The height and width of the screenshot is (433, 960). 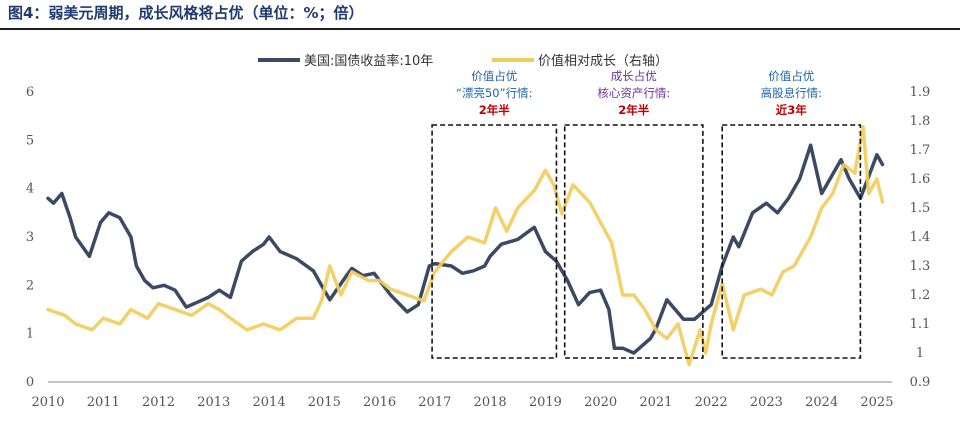 I want to click on figure-title: 图4：弱美元周期，成长风格将占优（单位：%；倍）, so click(x=186, y=13).